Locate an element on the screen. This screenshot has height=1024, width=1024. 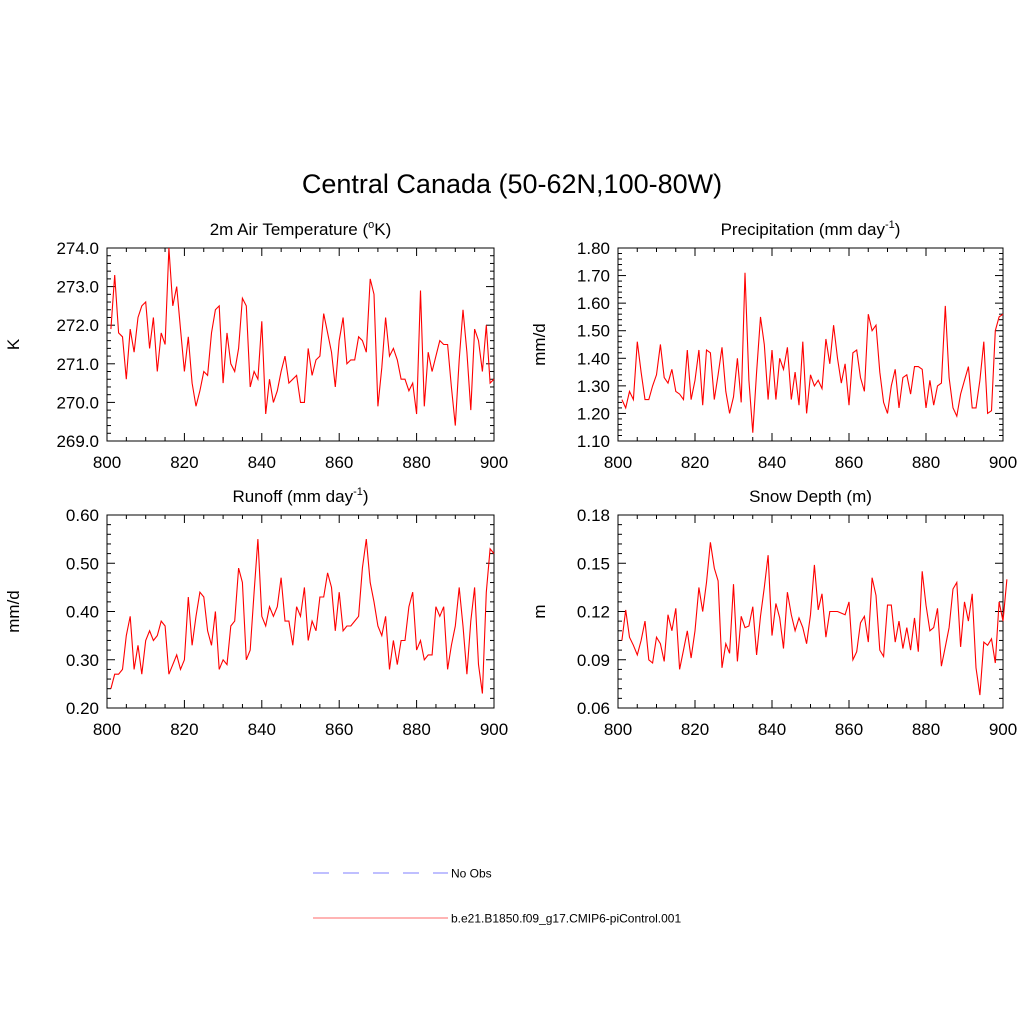
y-tick-label: 1.50 is located at coordinates (593, 331).